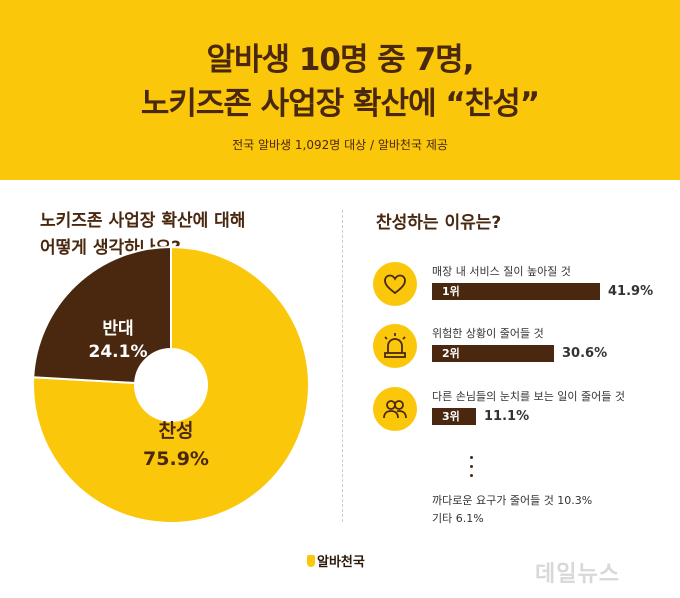 Image resolution: width=680 pixels, height=598 pixels. I want to click on rank-label: 2위, so click(451, 353).